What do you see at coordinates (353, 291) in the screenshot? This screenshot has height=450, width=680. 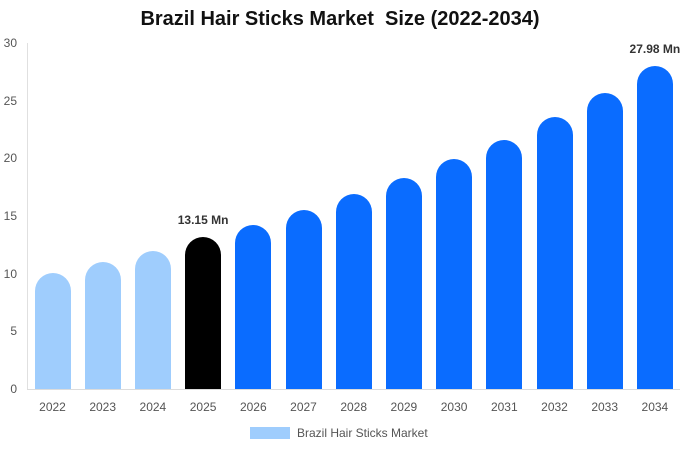 I see `bar-2028` at bounding box center [353, 291].